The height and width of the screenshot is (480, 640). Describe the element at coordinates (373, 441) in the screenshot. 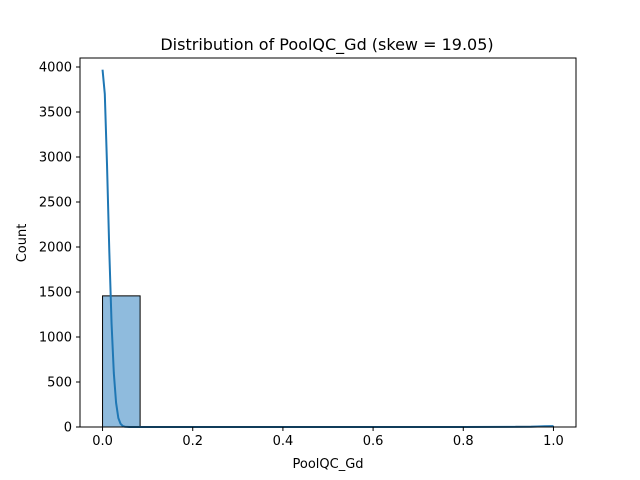

I see `x-tick-label: 0.6` at that location.